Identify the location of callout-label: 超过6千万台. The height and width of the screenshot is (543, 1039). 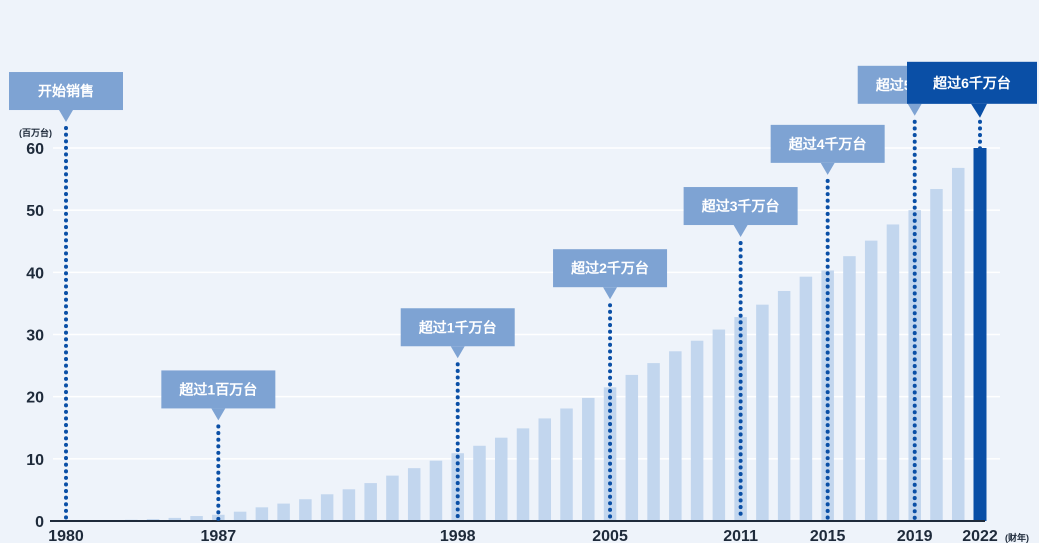
(971, 83).